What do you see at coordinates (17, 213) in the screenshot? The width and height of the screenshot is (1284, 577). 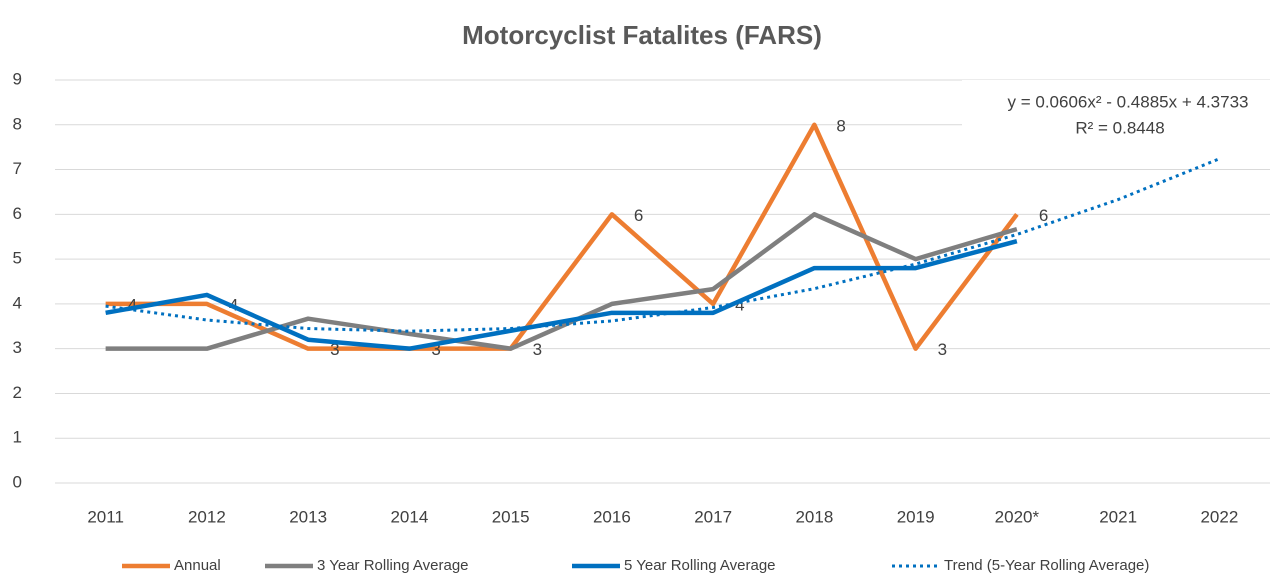 I see `y-tick-label: 6` at bounding box center [17, 213].